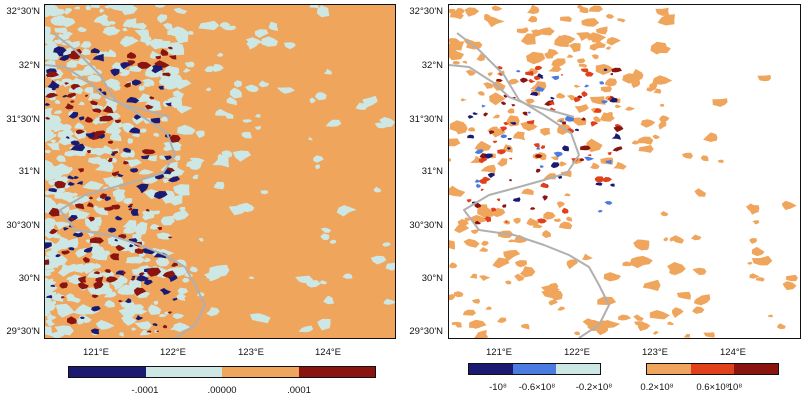  What do you see at coordinates (108, 91) in the screenshot?
I see `left-river` at bounding box center [108, 91].